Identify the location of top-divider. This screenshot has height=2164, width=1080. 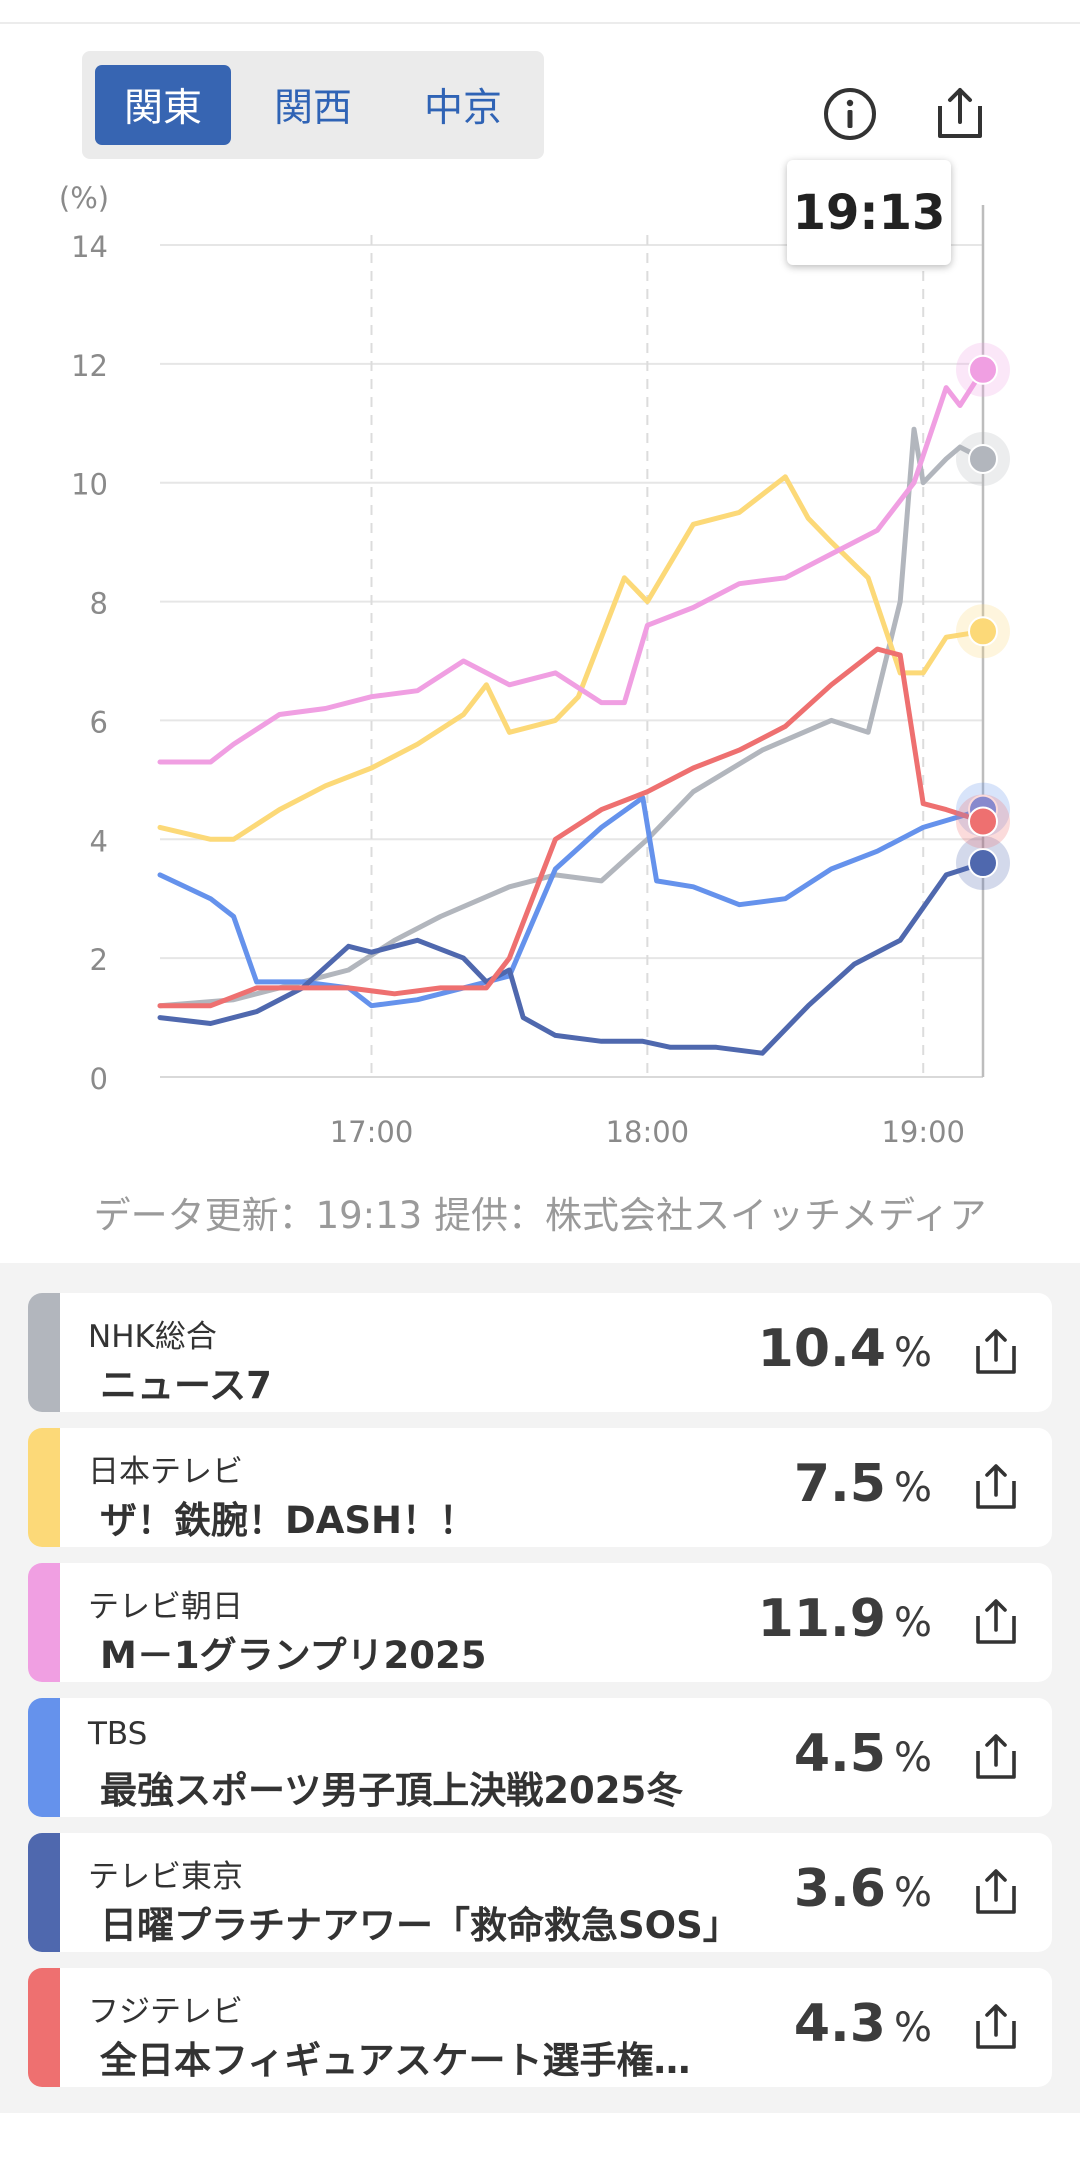
(540, 23).